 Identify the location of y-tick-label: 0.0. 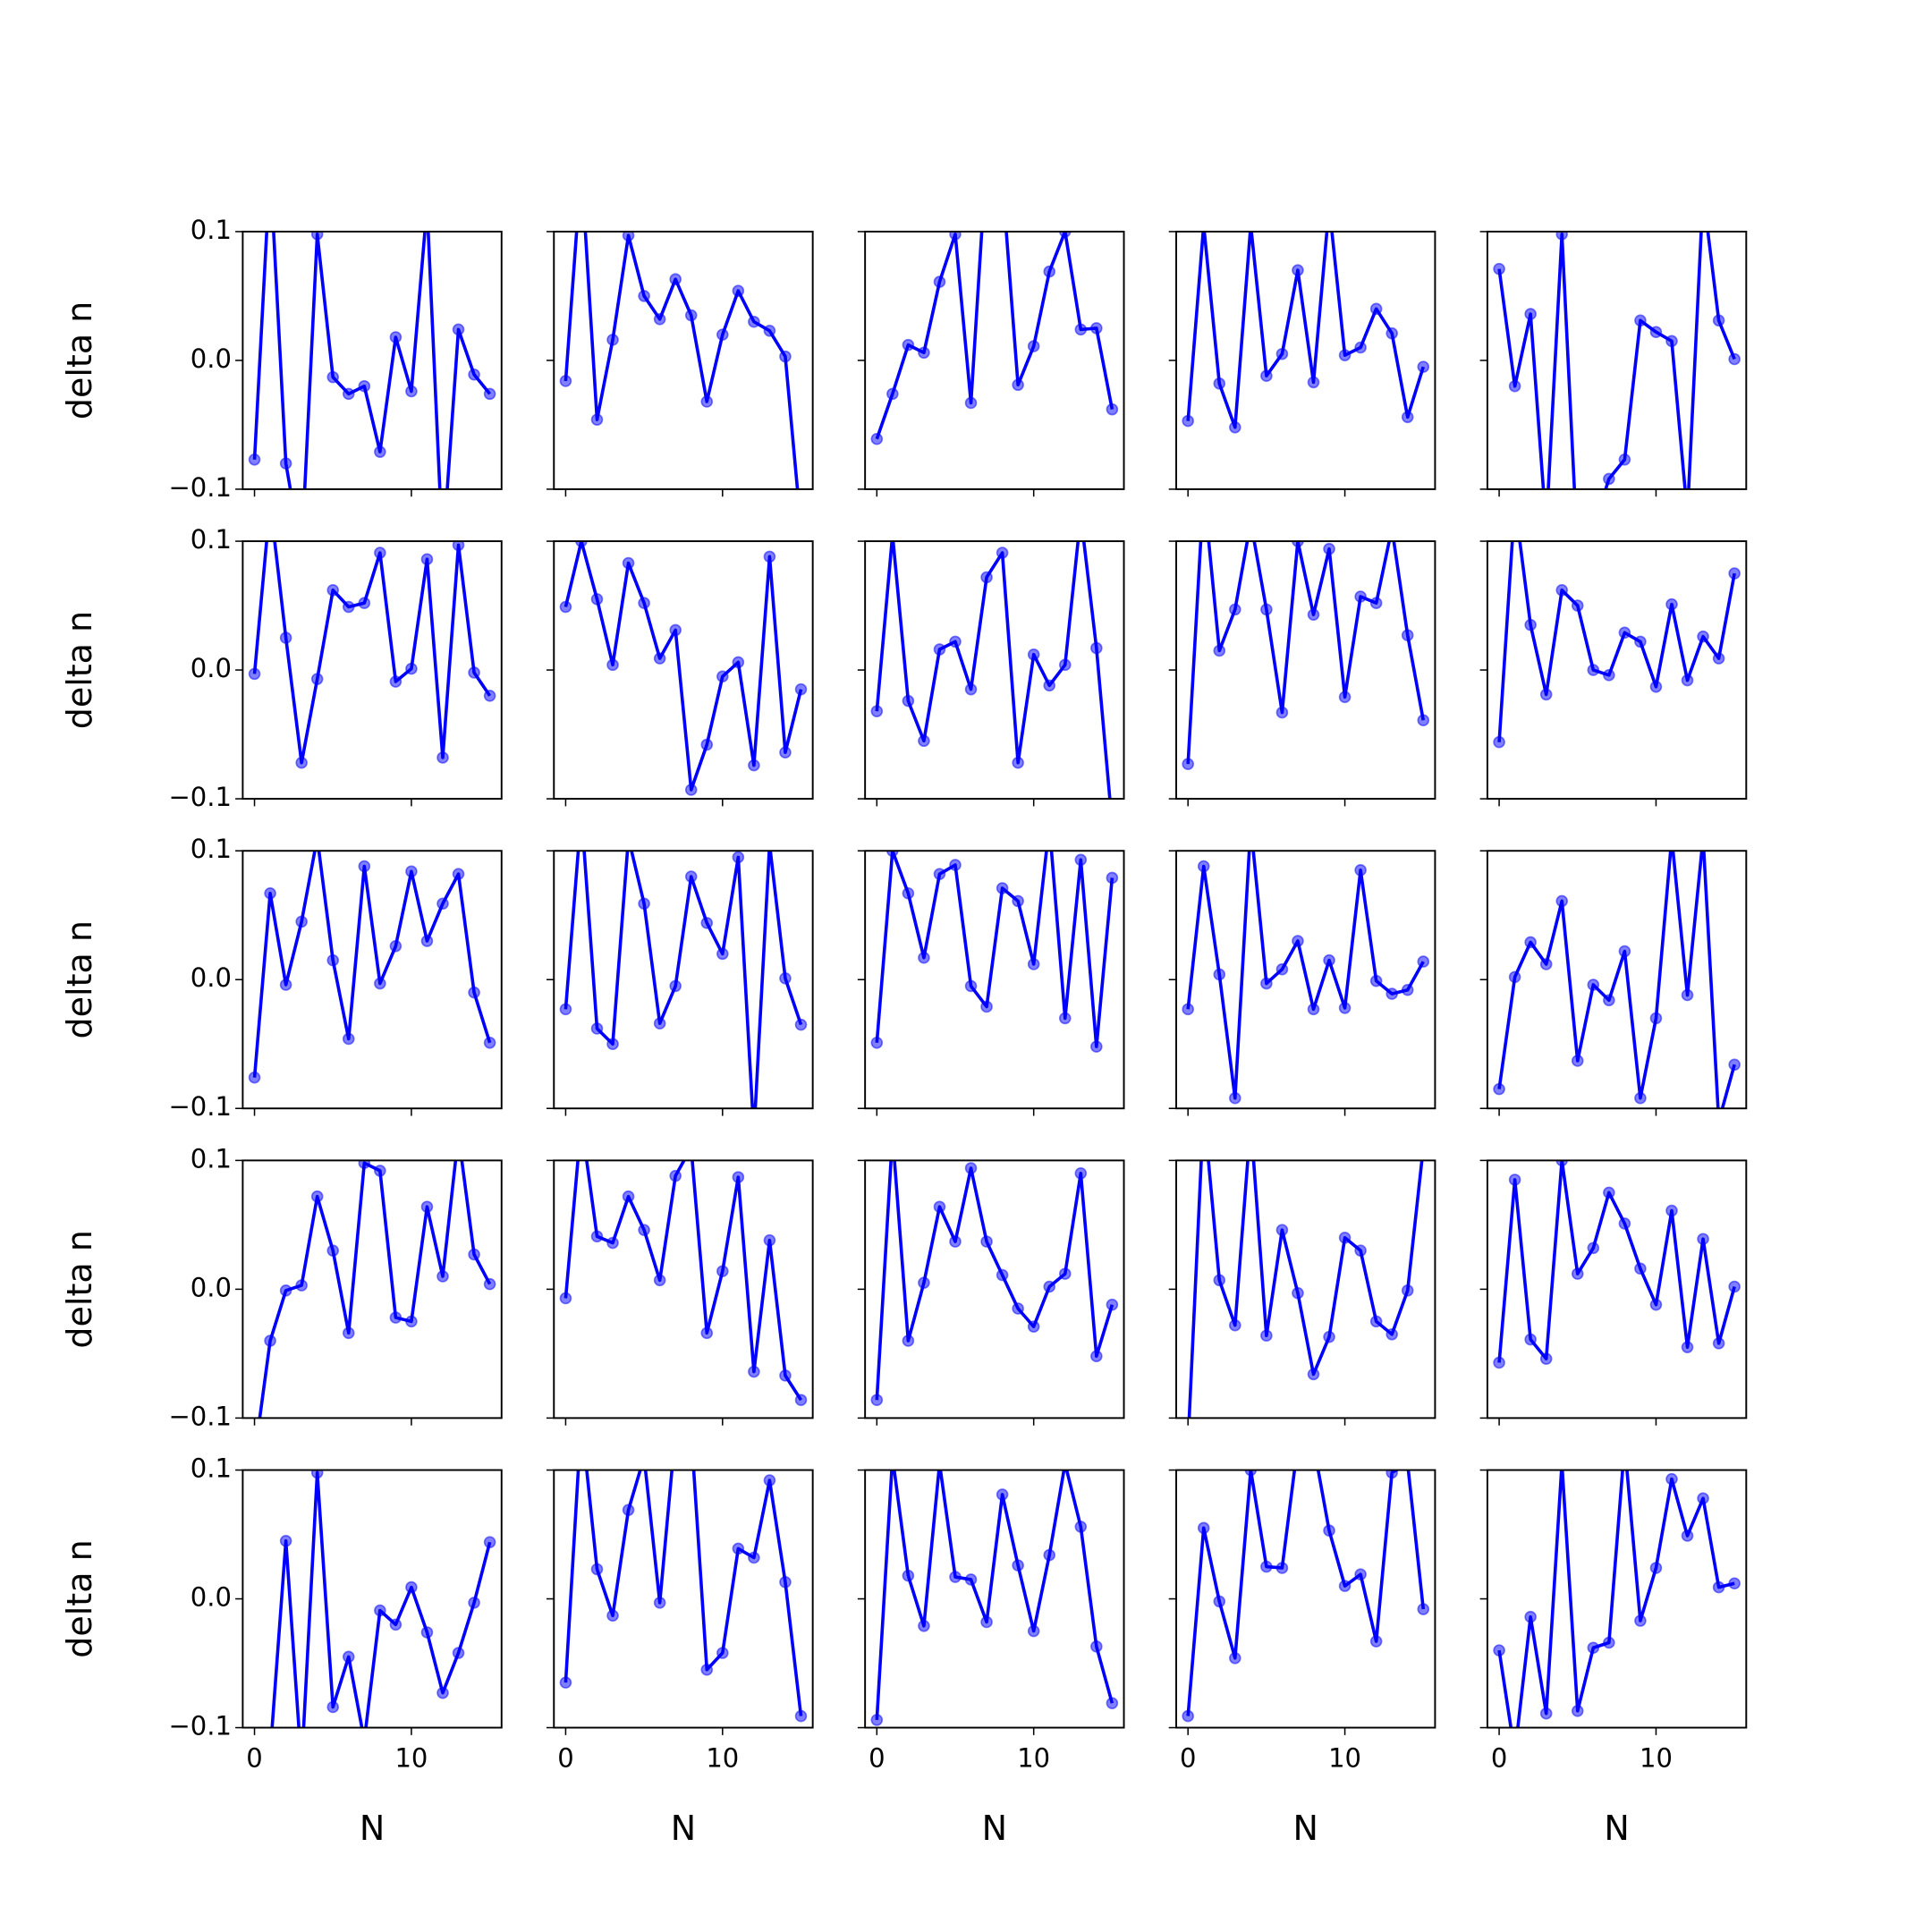
(211, 358).